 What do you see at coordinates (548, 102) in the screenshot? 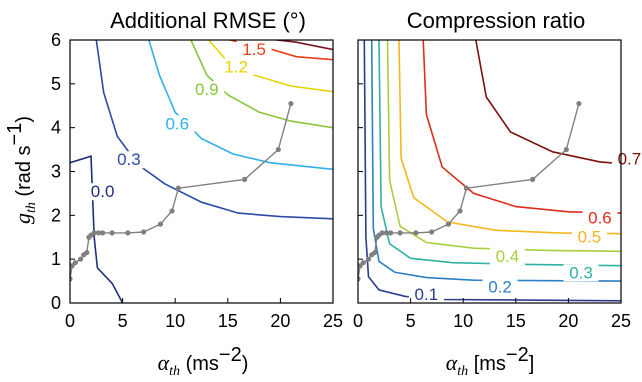
I see `compression-contour-0.7` at bounding box center [548, 102].